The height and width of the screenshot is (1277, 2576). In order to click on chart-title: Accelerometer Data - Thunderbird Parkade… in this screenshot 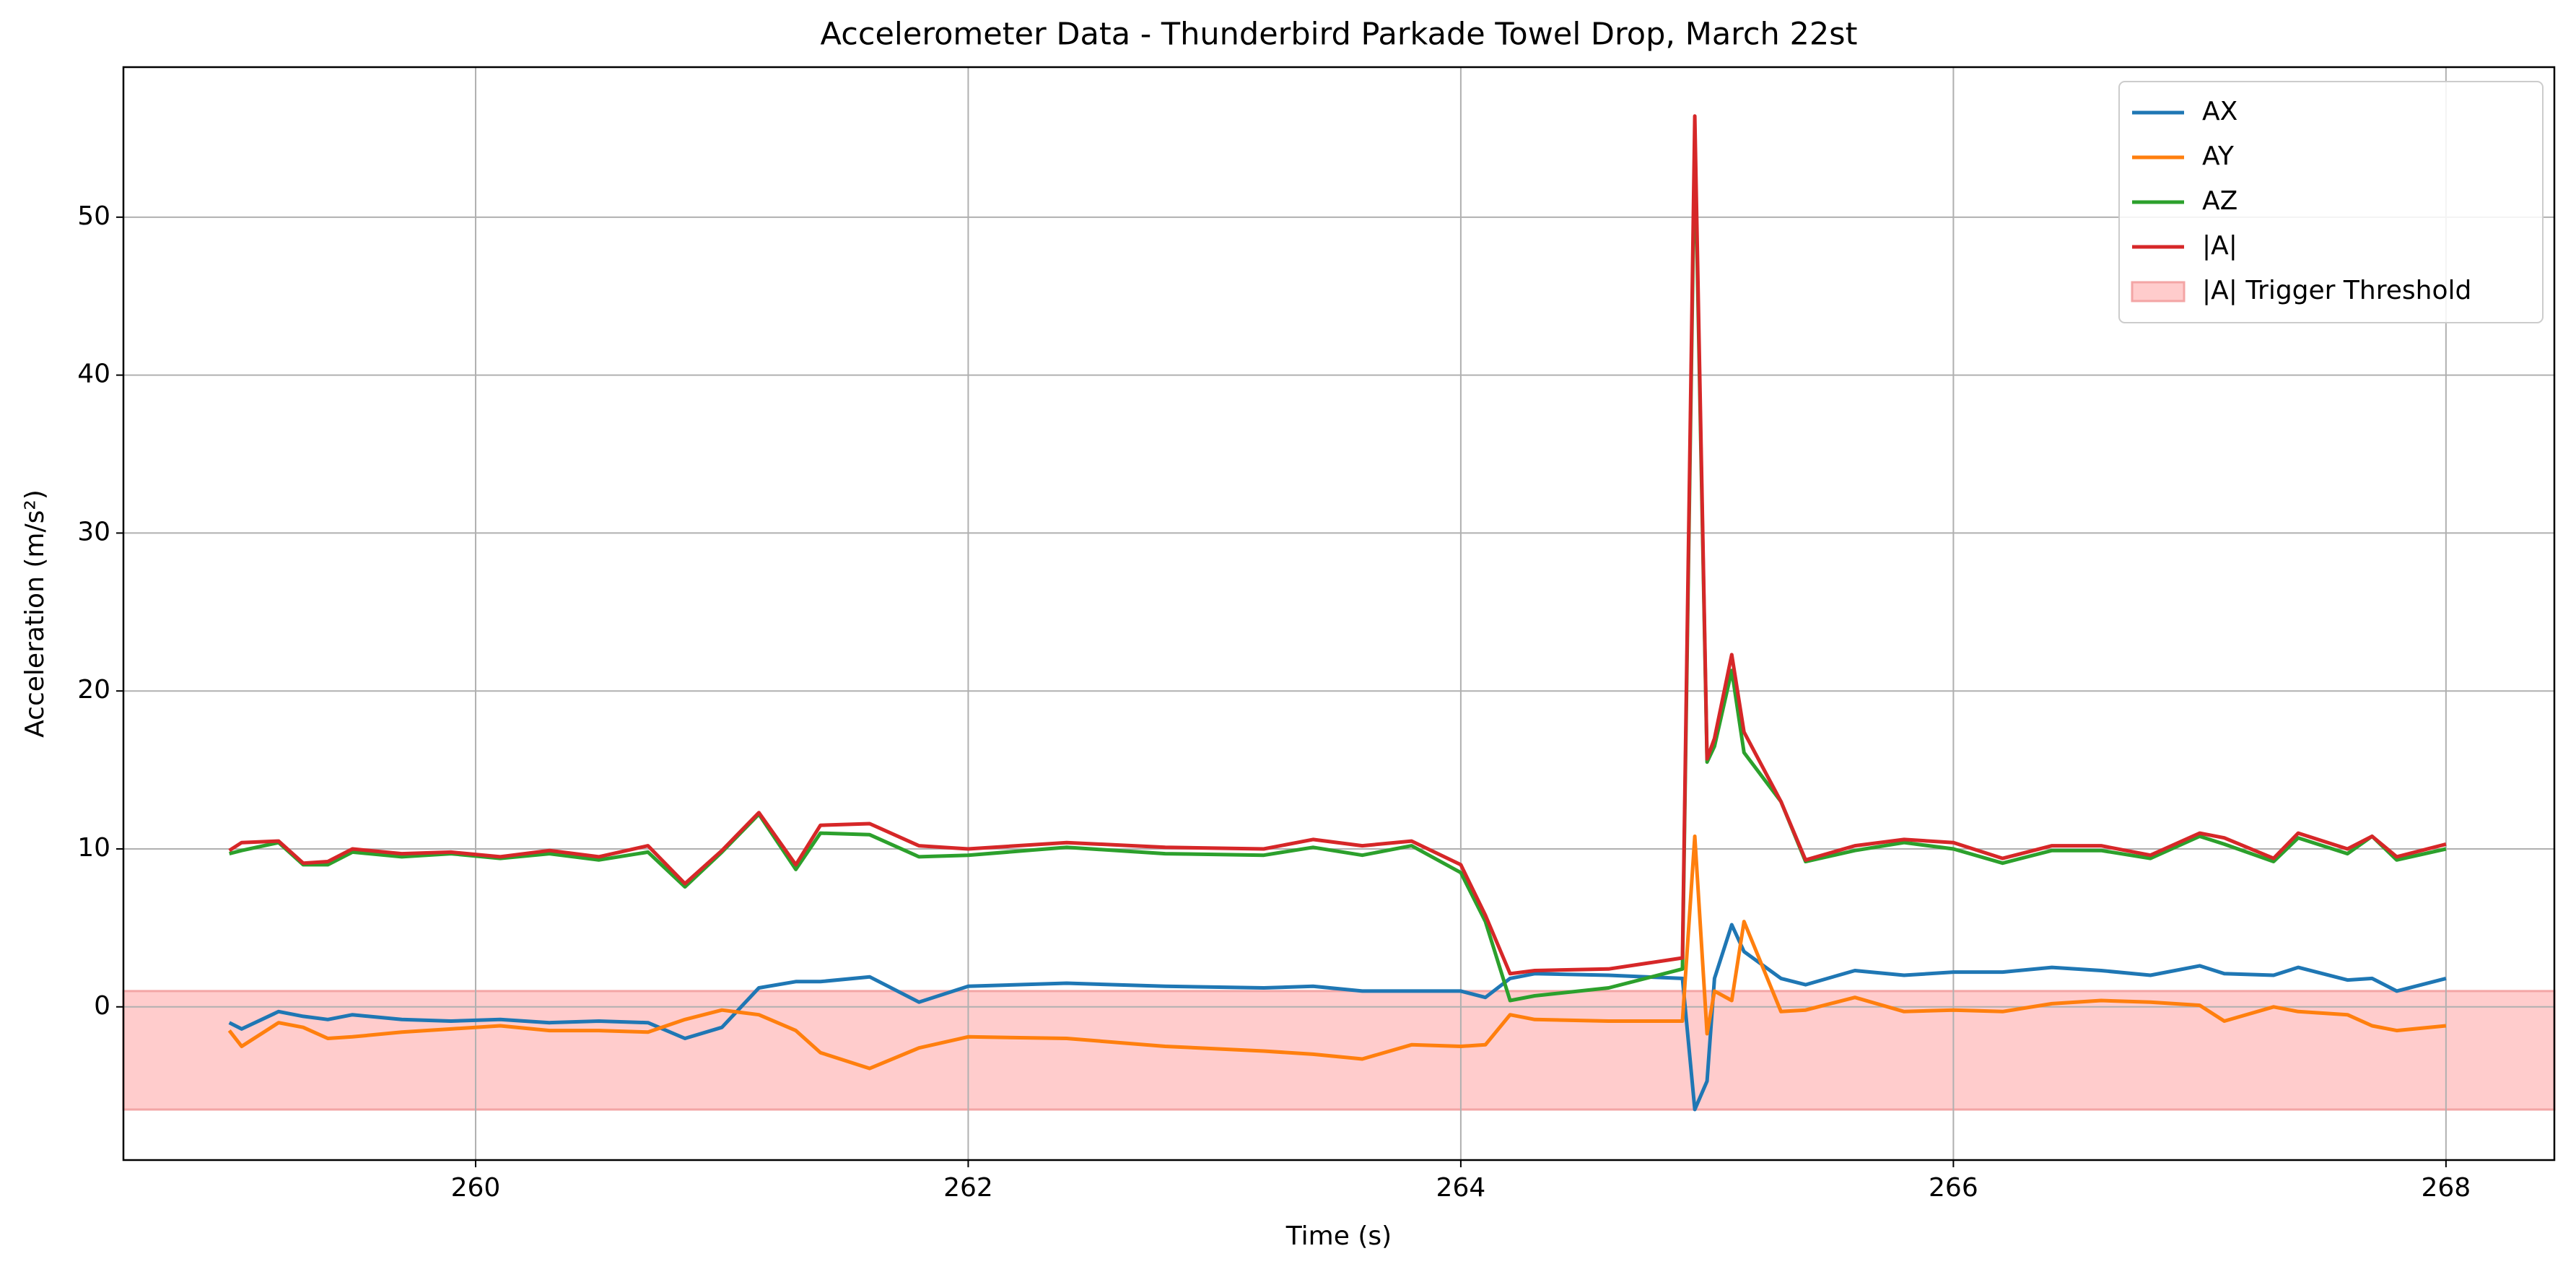, I will do `click(1339, 35)`.